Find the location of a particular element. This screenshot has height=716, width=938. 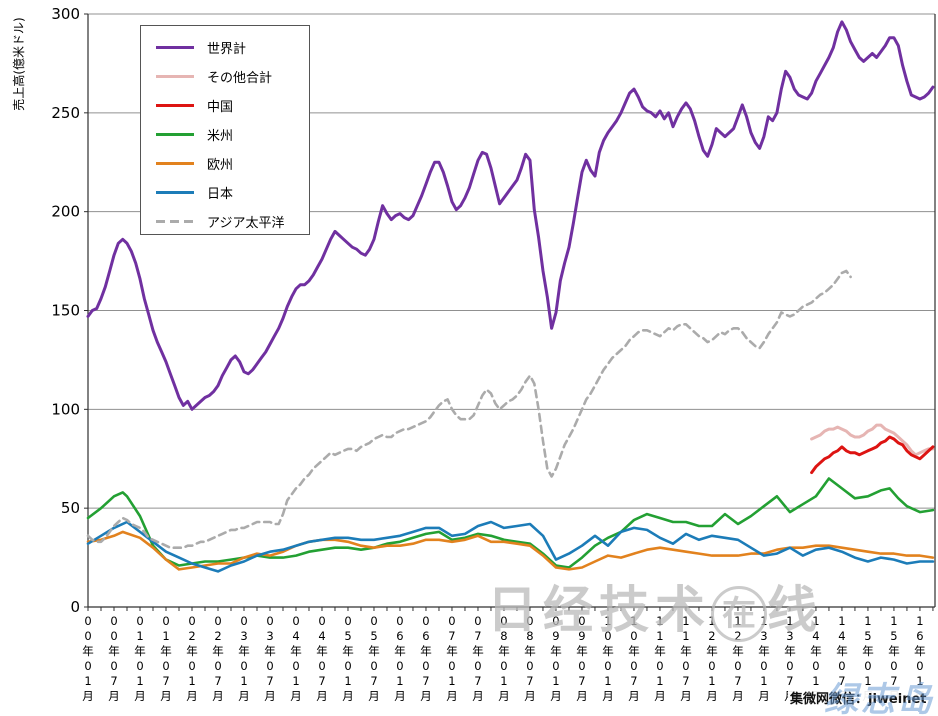

legend: 世界計 その他合計 中国 米州 欧州 日本 アジア太平洋 is located at coordinates (225, 130).